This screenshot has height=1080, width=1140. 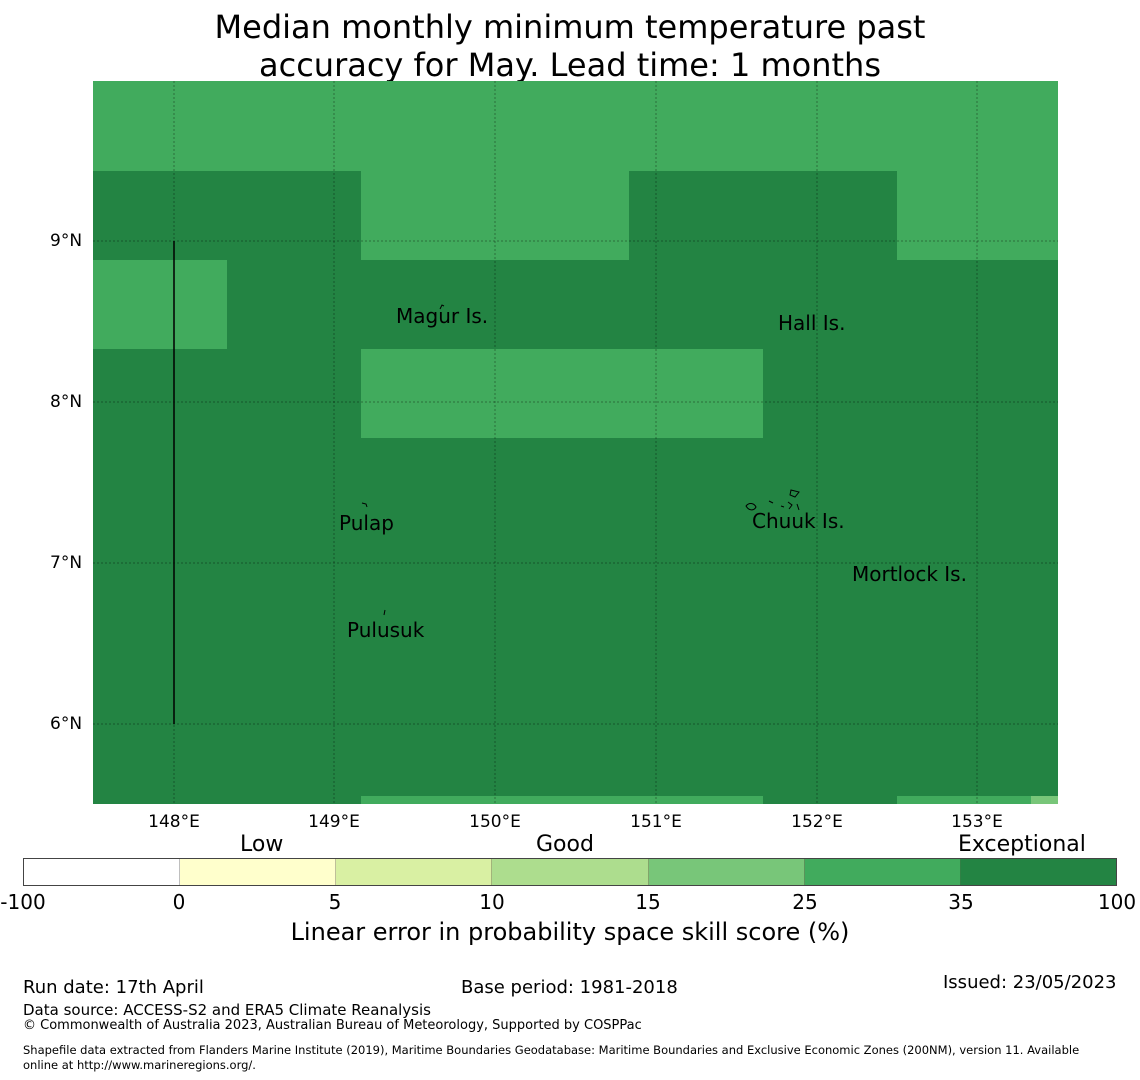 I want to click on issued-date: Issued: 23/05/2023, so click(x=1030, y=982).